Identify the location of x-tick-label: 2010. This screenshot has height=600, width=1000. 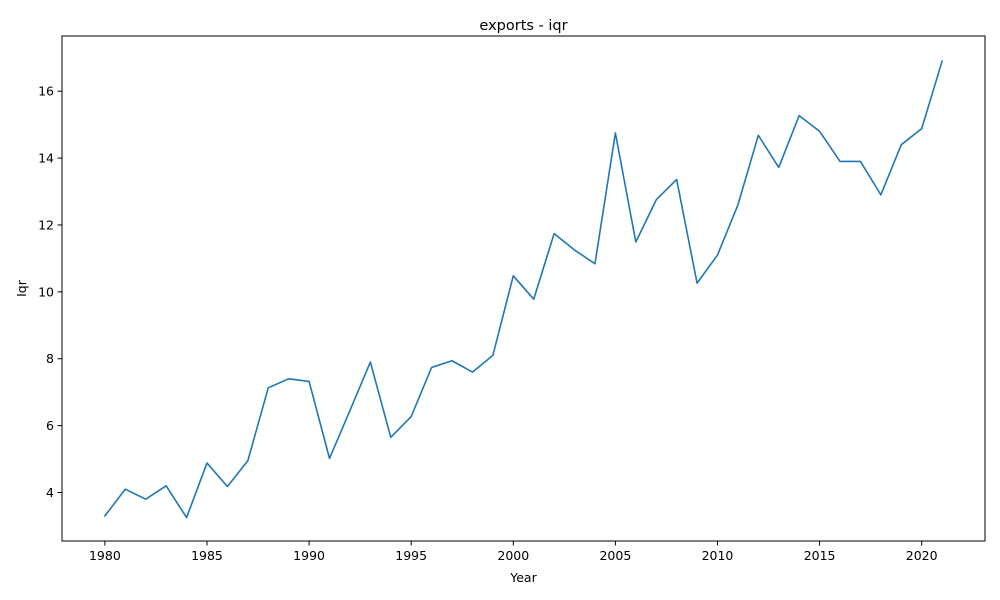
(718, 555).